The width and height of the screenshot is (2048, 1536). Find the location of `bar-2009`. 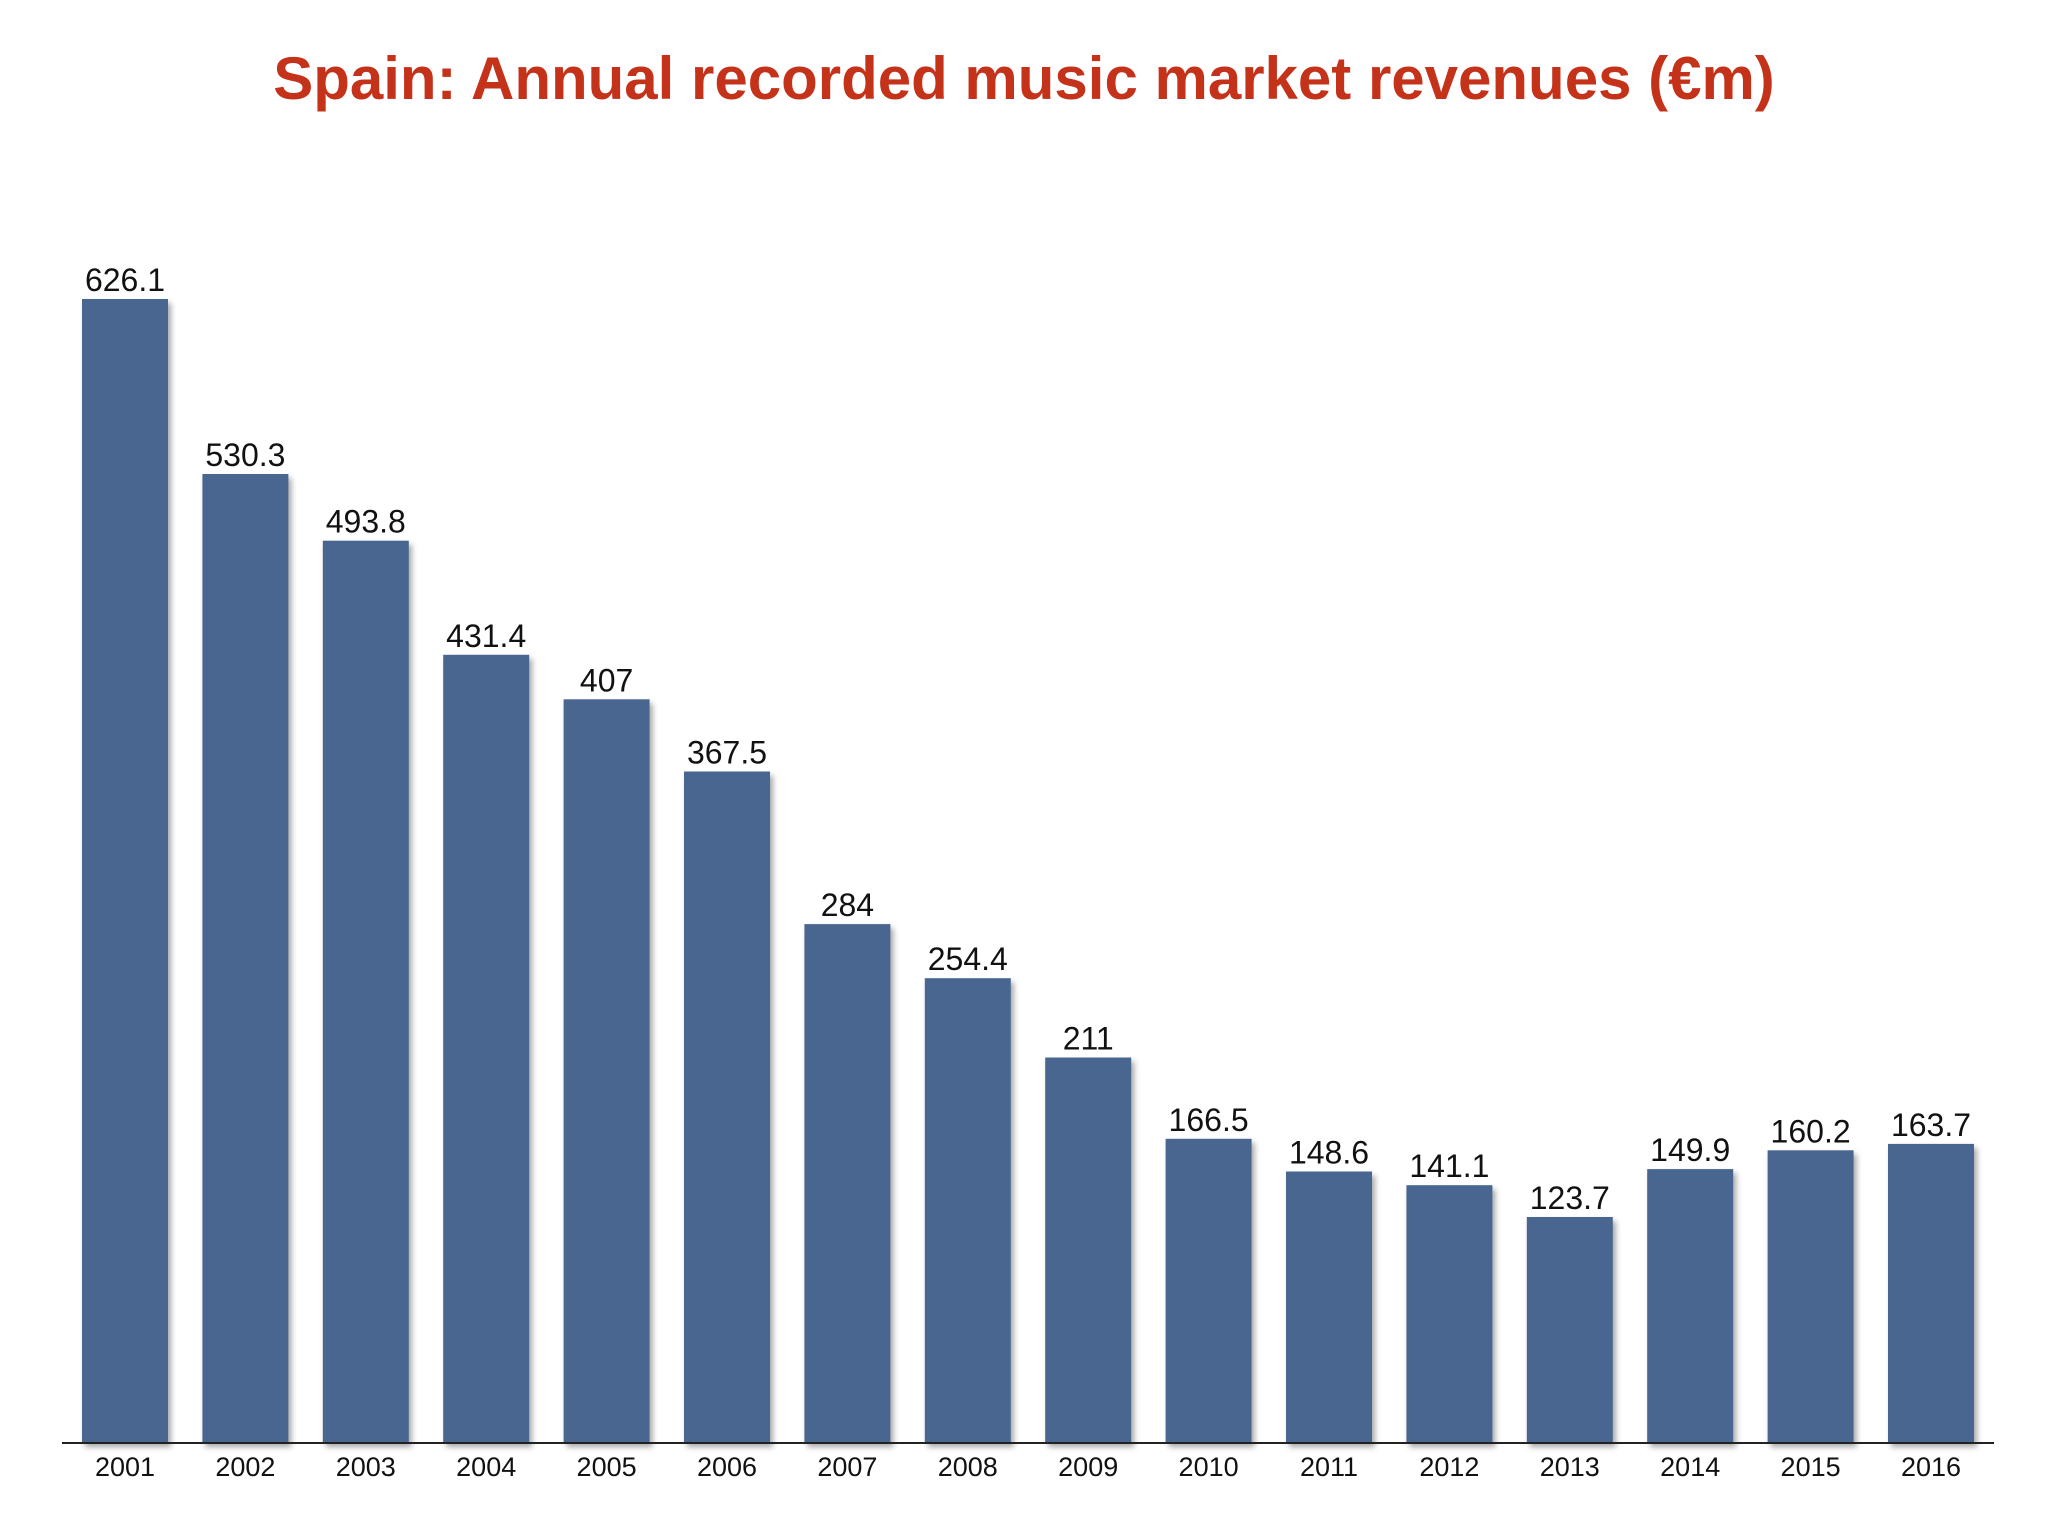

bar-2009 is located at coordinates (1088, 1250).